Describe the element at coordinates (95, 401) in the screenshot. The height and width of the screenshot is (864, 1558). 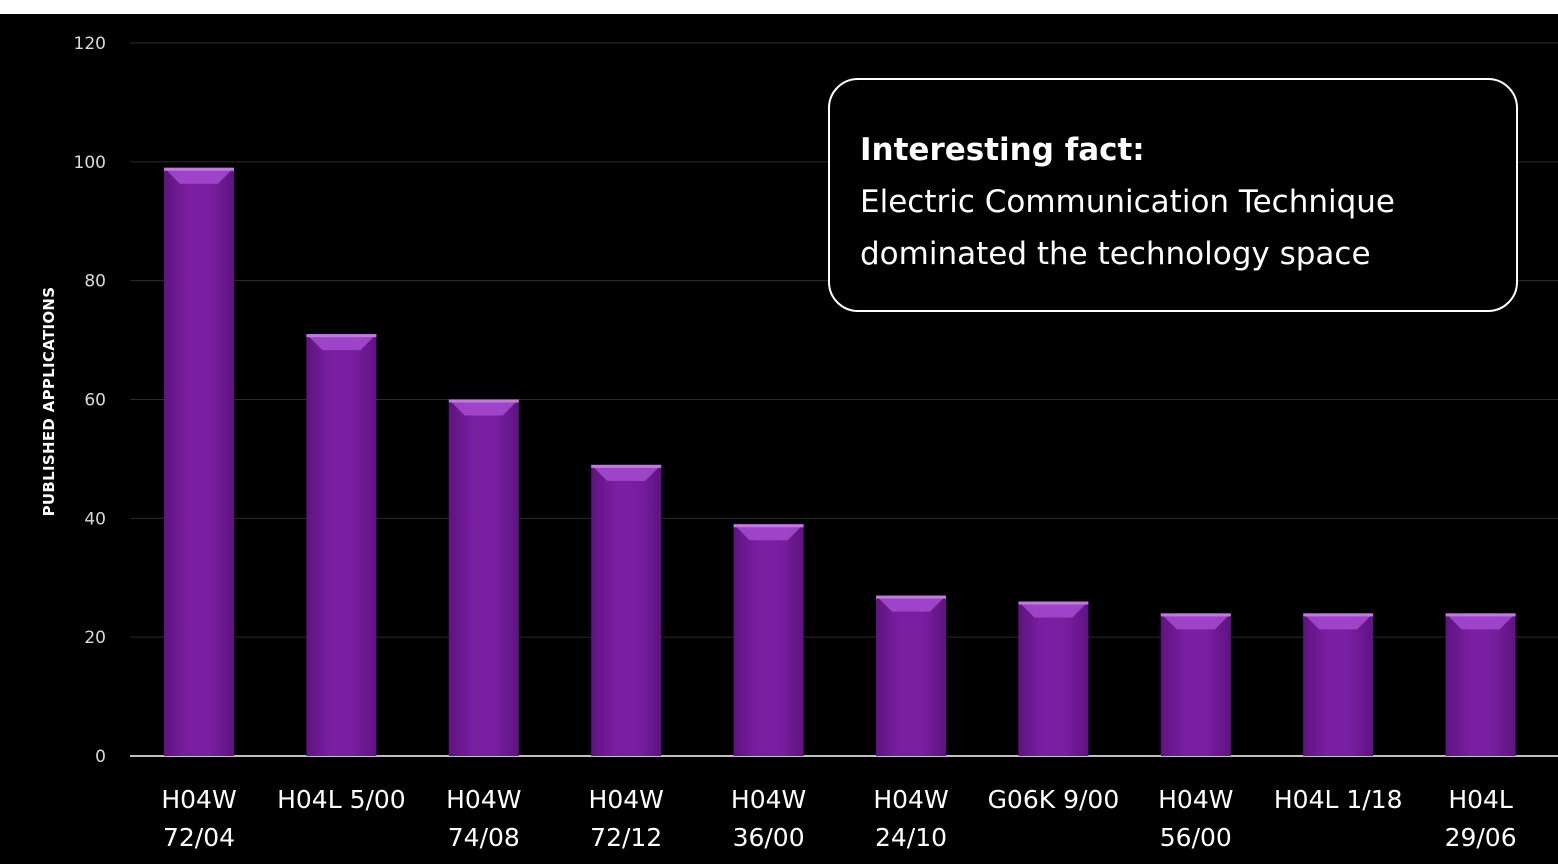
I see `y-tick-label: 60` at that location.